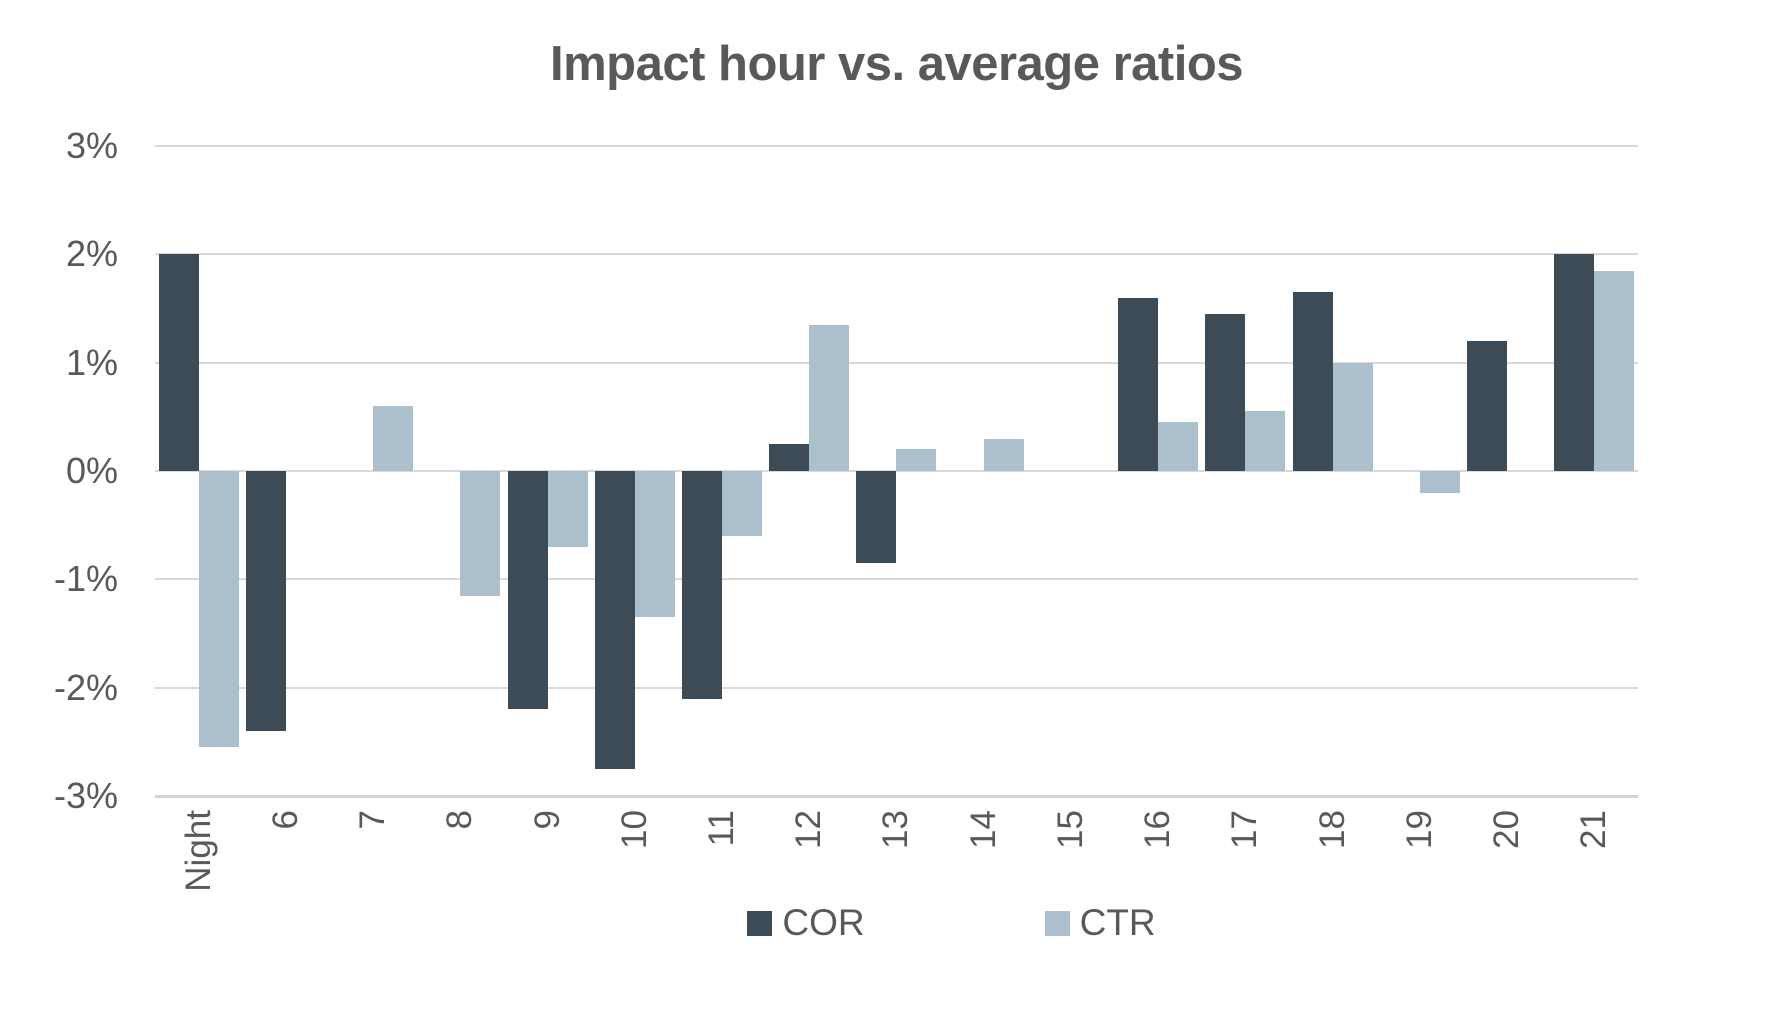 The width and height of the screenshot is (1772, 1035). What do you see at coordinates (634, 829) in the screenshot?
I see `x-tick-label: 10` at bounding box center [634, 829].